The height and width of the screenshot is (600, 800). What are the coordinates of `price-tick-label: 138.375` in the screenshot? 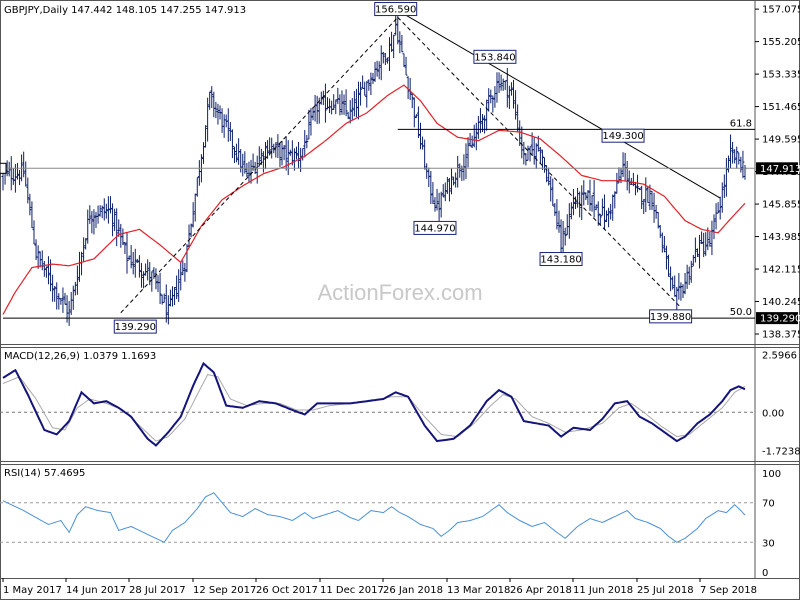 It's located at (781, 335).